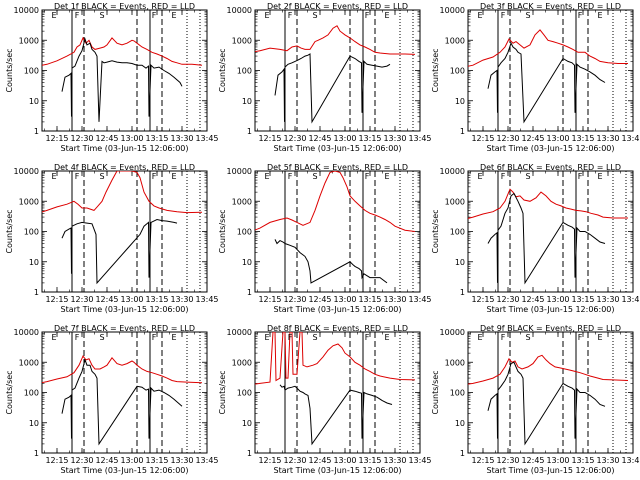  Describe the element at coordinates (550, 6) in the screenshot. I see `panel-title: Det 3f BLACK = Events, RED = LLD` at that location.